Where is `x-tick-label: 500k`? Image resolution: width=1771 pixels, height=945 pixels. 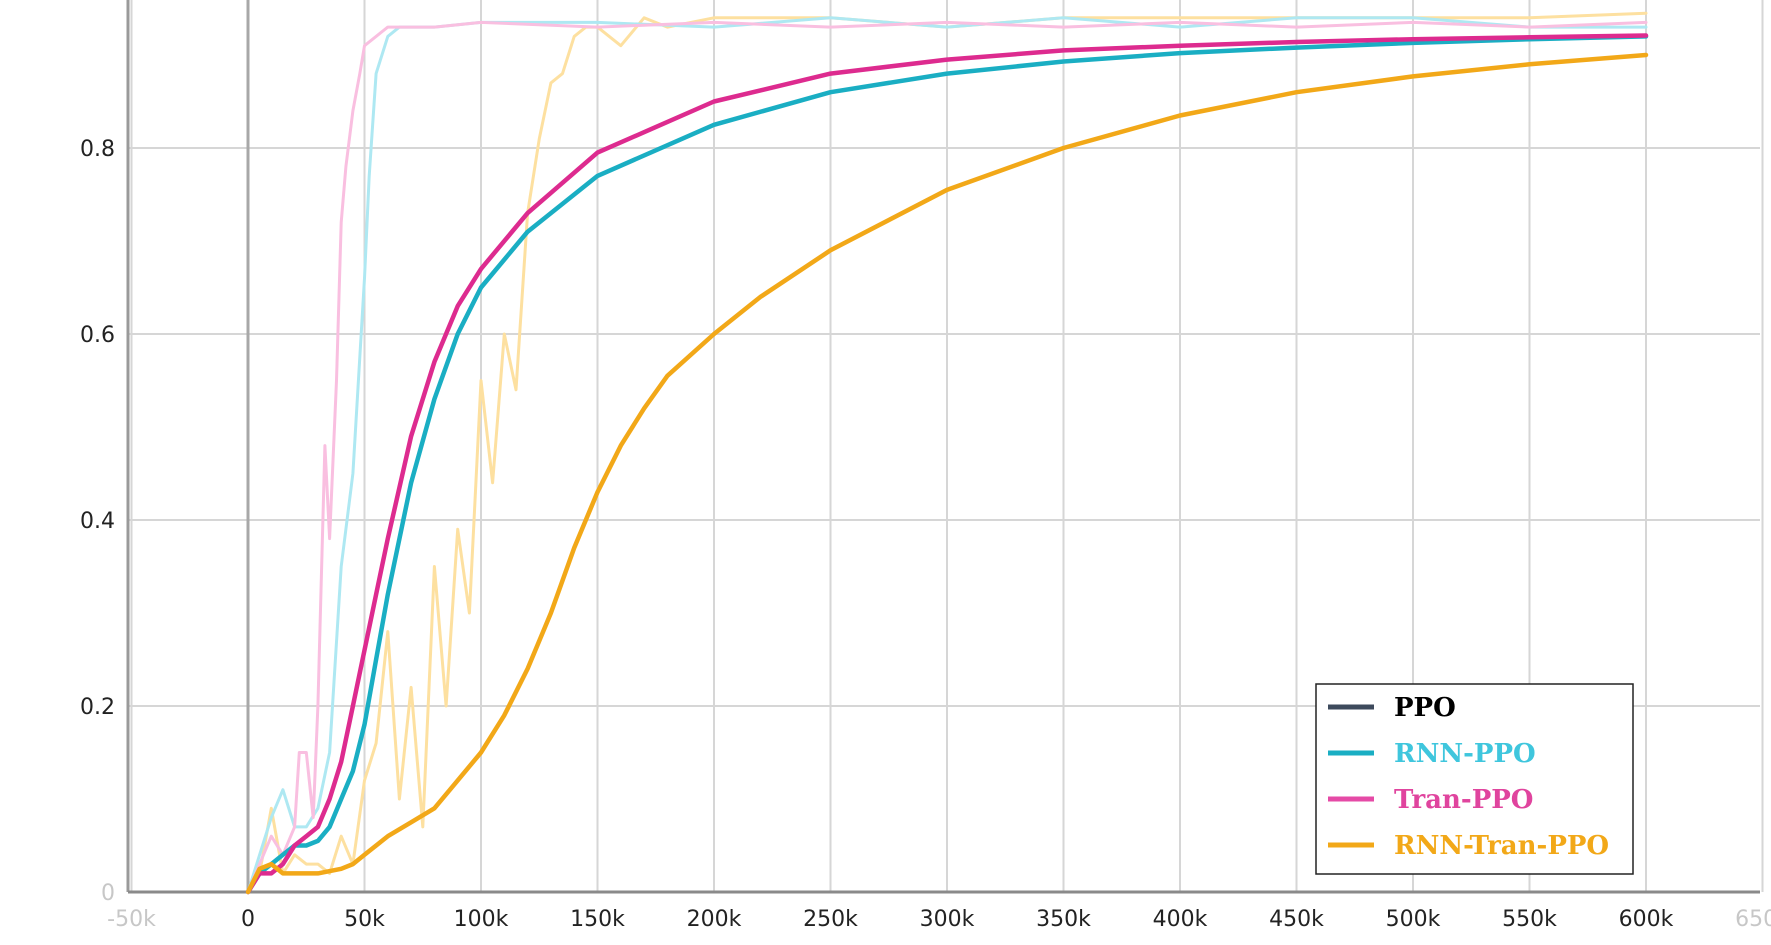 x-tick-label: 500k is located at coordinates (1413, 919).